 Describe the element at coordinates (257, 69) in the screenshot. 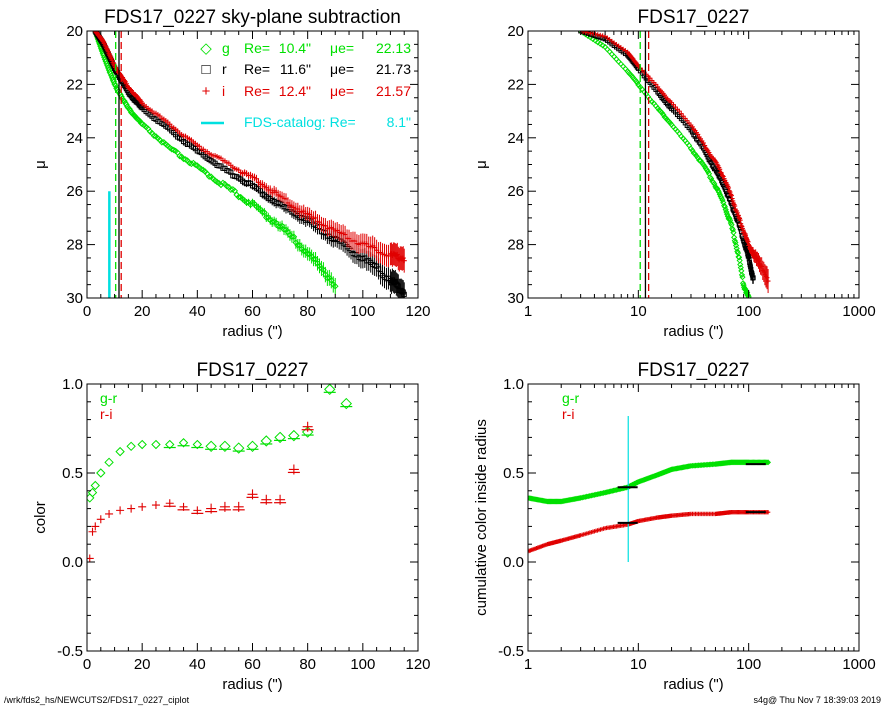

I see `p1-legend-re-label-r: Re=` at that location.